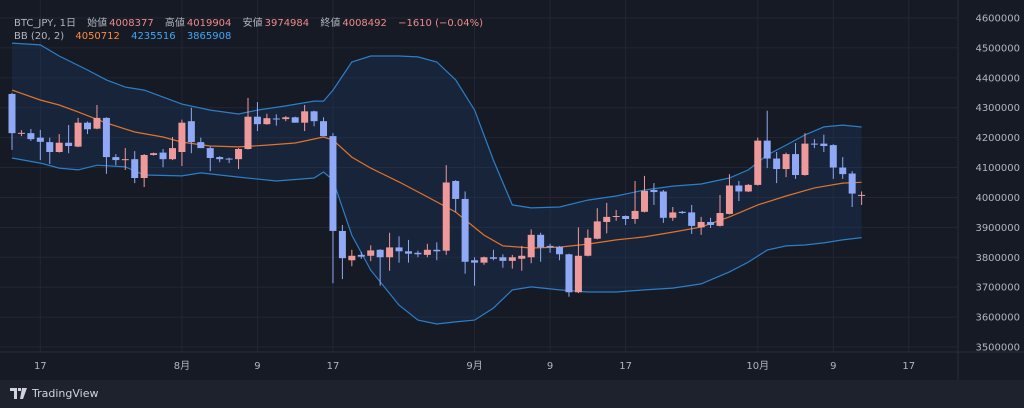  Describe the element at coordinates (997, 198) in the screenshot. I see `price-tick-label: 4000000` at that location.